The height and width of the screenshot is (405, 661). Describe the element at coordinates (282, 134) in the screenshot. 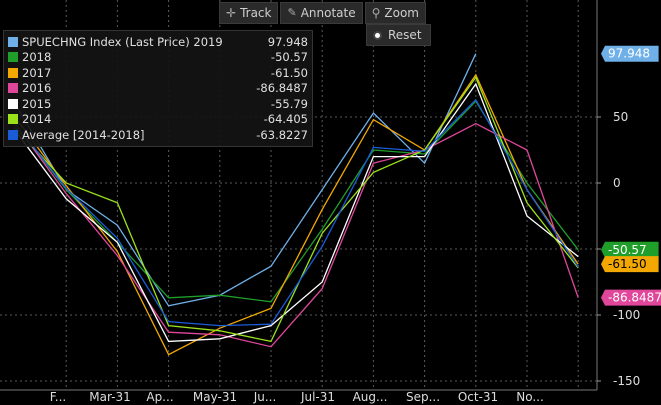

I see `legend-value: -63.8227` at that location.